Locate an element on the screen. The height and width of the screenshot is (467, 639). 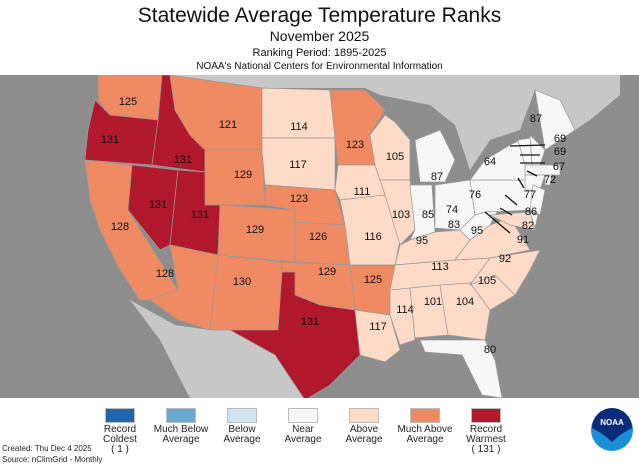
rank-label-pa: 76 is located at coordinates (475, 195).